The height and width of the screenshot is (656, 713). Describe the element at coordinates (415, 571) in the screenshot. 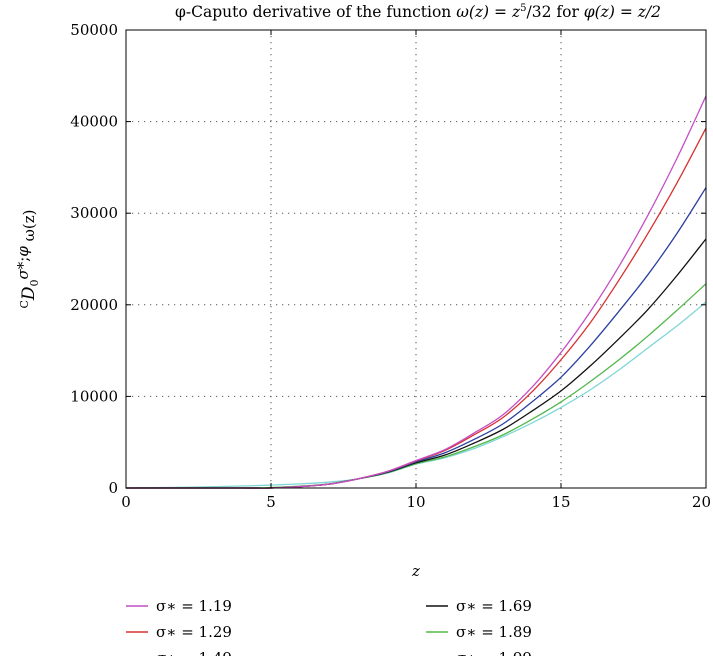

I see `x-axis-label: z` at that location.